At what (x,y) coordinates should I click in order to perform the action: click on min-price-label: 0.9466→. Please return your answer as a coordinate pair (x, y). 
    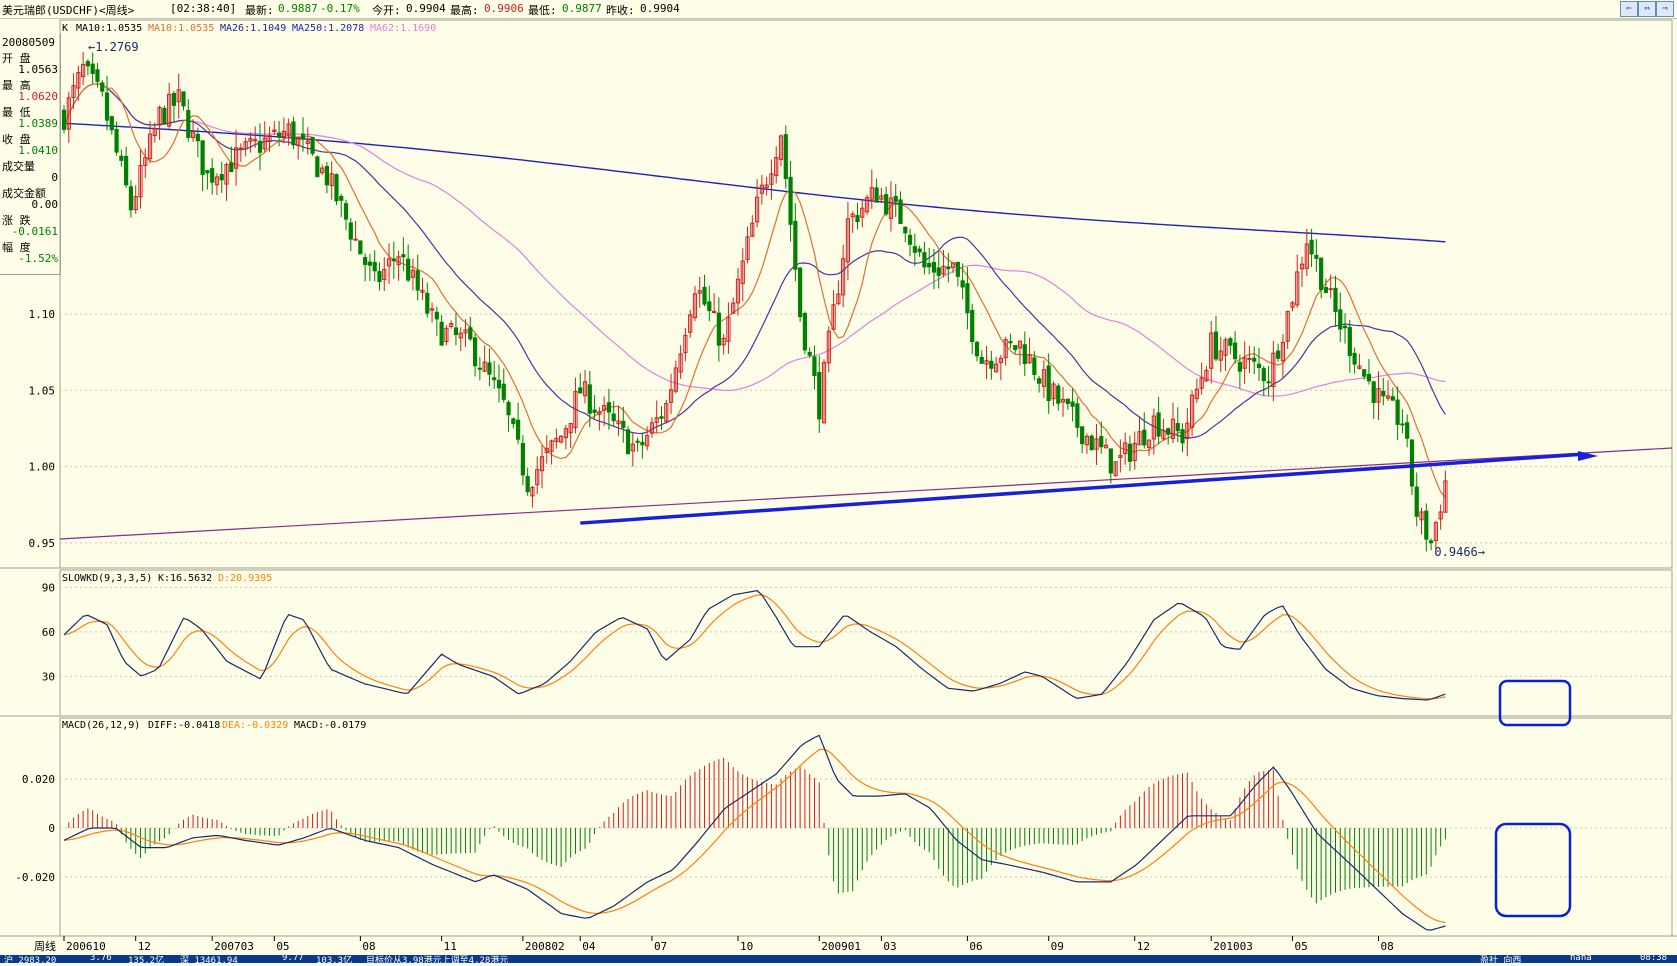
    Looking at the image, I should click on (1459, 552).